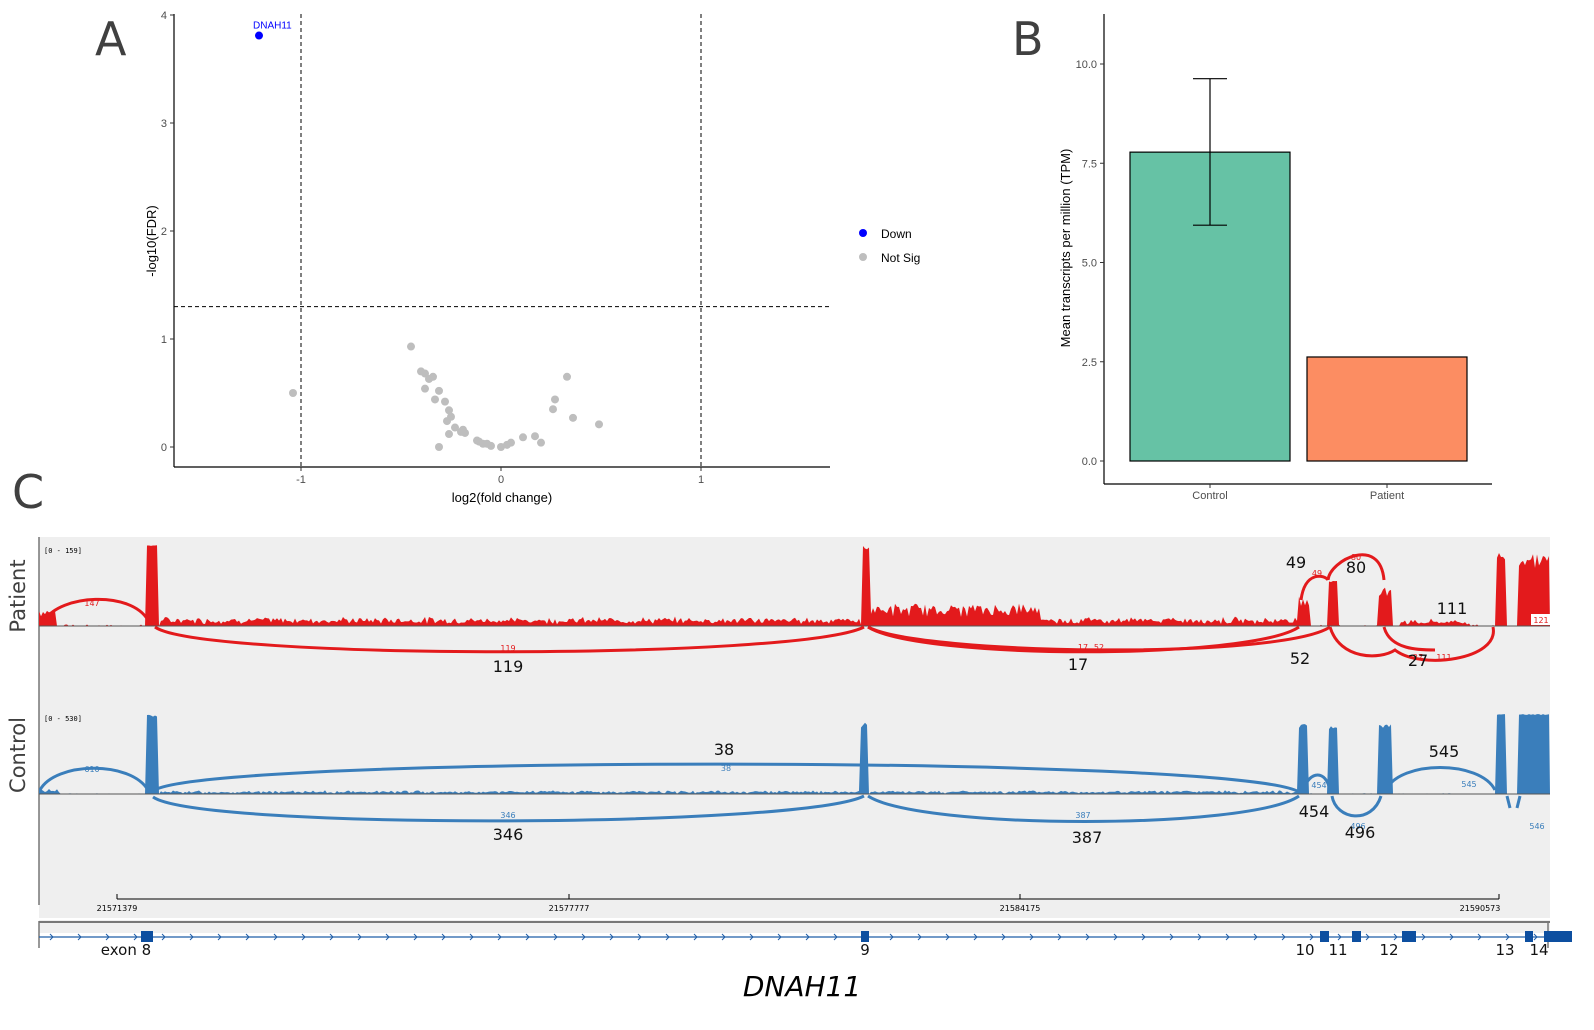  Describe the element at coordinates (259, 35) in the screenshot. I see `point-down` at that location.